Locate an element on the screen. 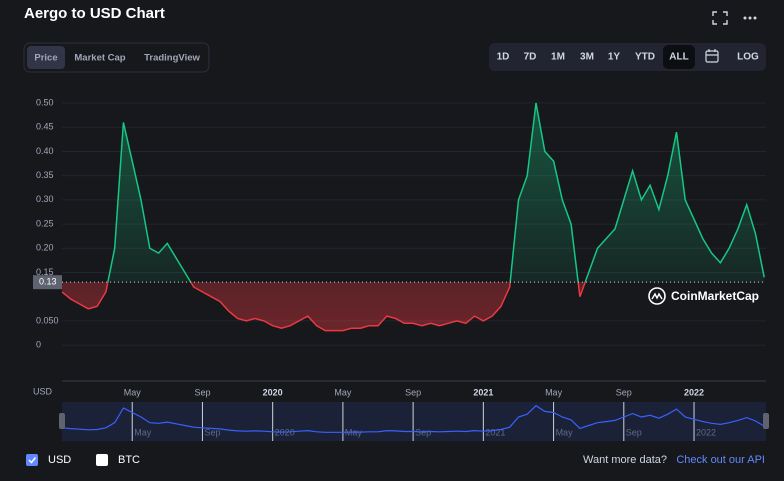 The width and height of the screenshot is (784, 481). page-title: Aergo to USD Chart is located at coordinates (94, 13).